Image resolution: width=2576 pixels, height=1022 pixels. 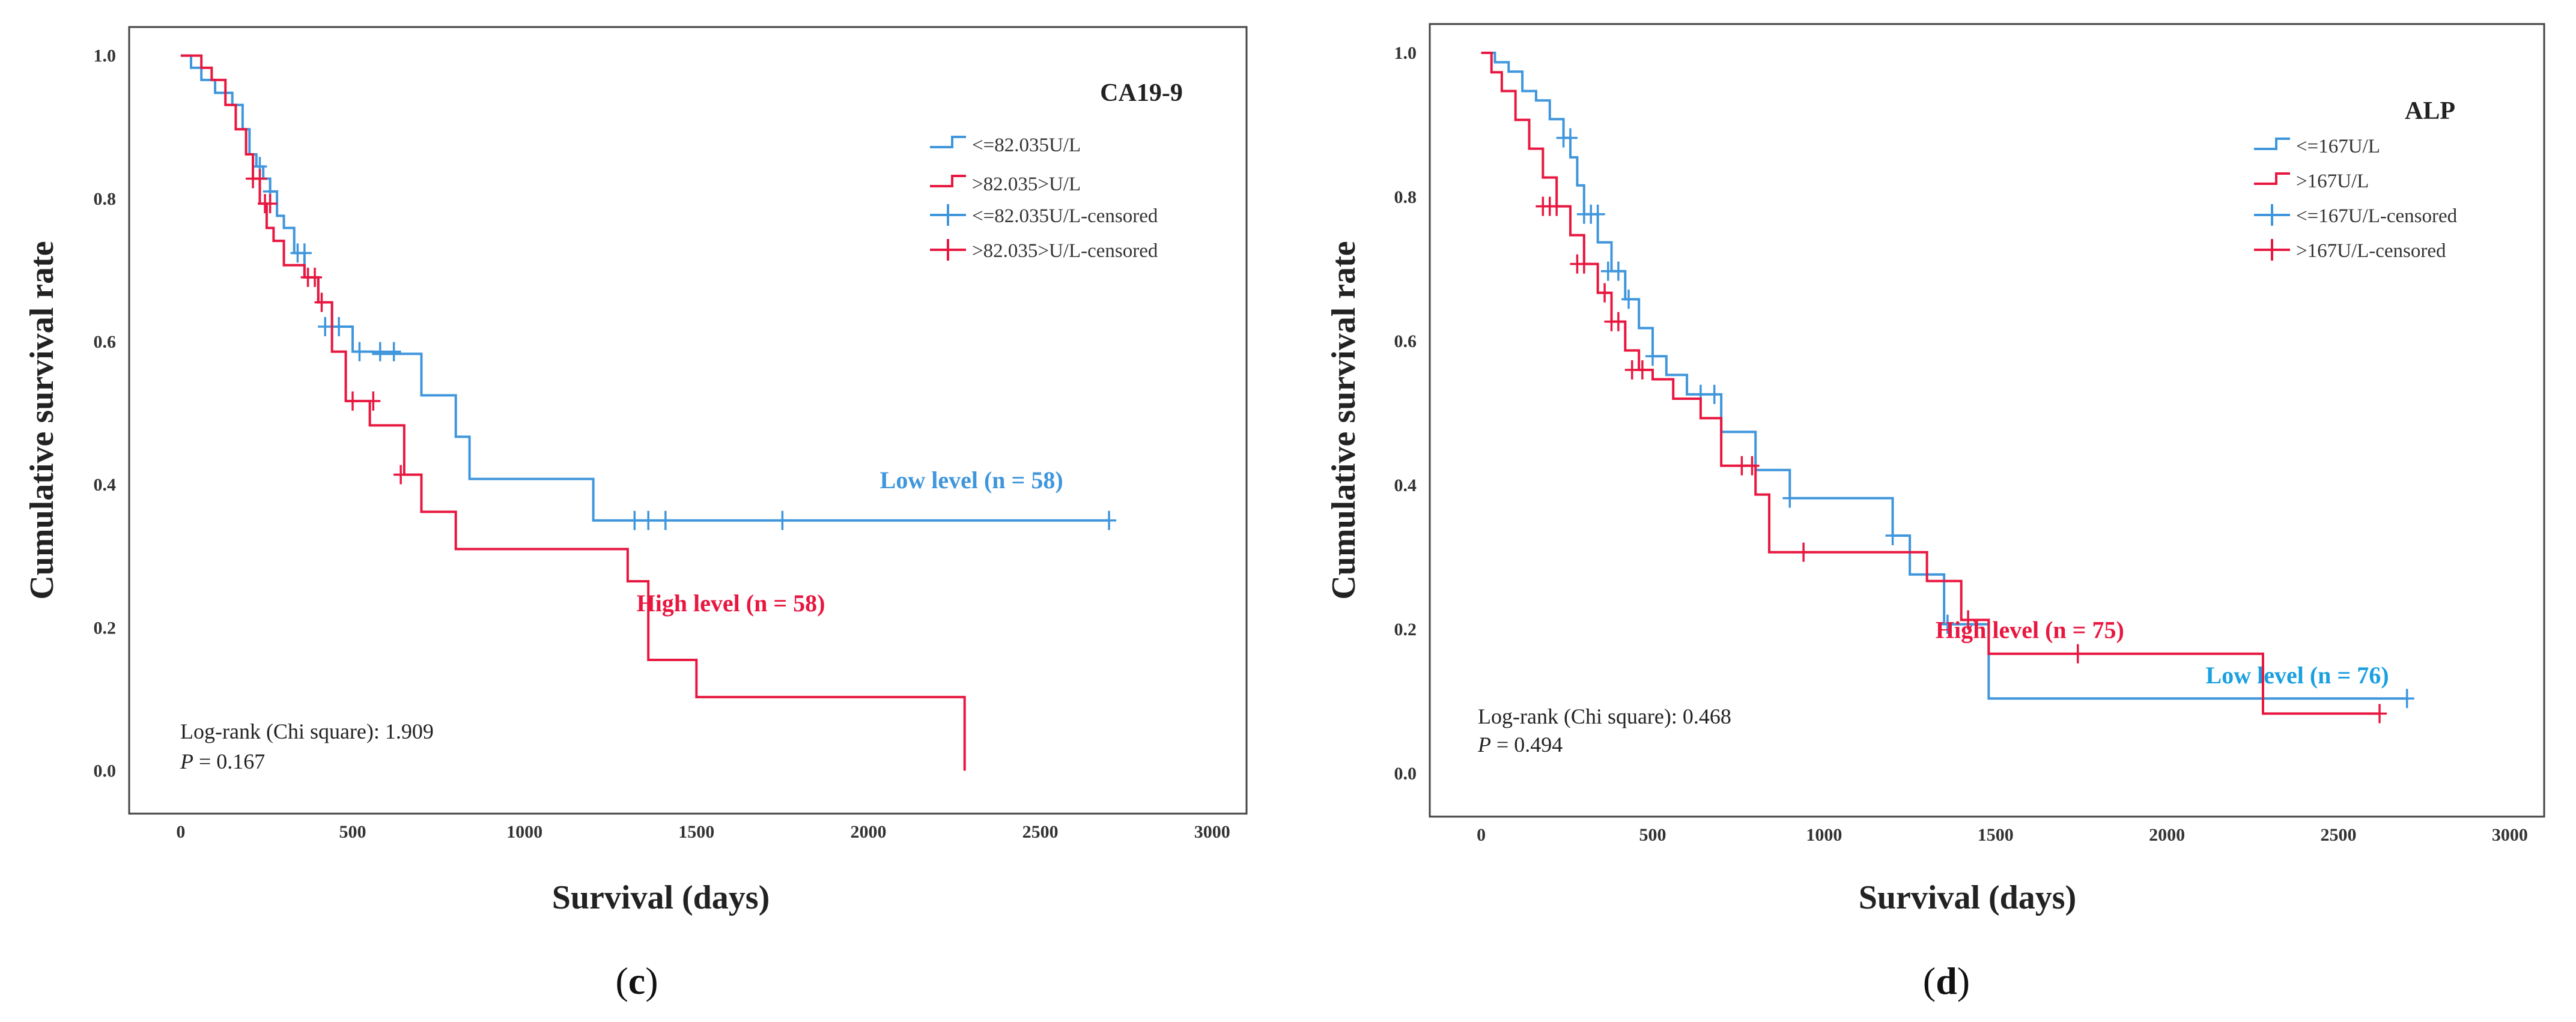 What do you see at coordinates (2272, 215) in the screenshot?
I see `legend-swatch-low-censored-d` at bounding box center [2272, 215].